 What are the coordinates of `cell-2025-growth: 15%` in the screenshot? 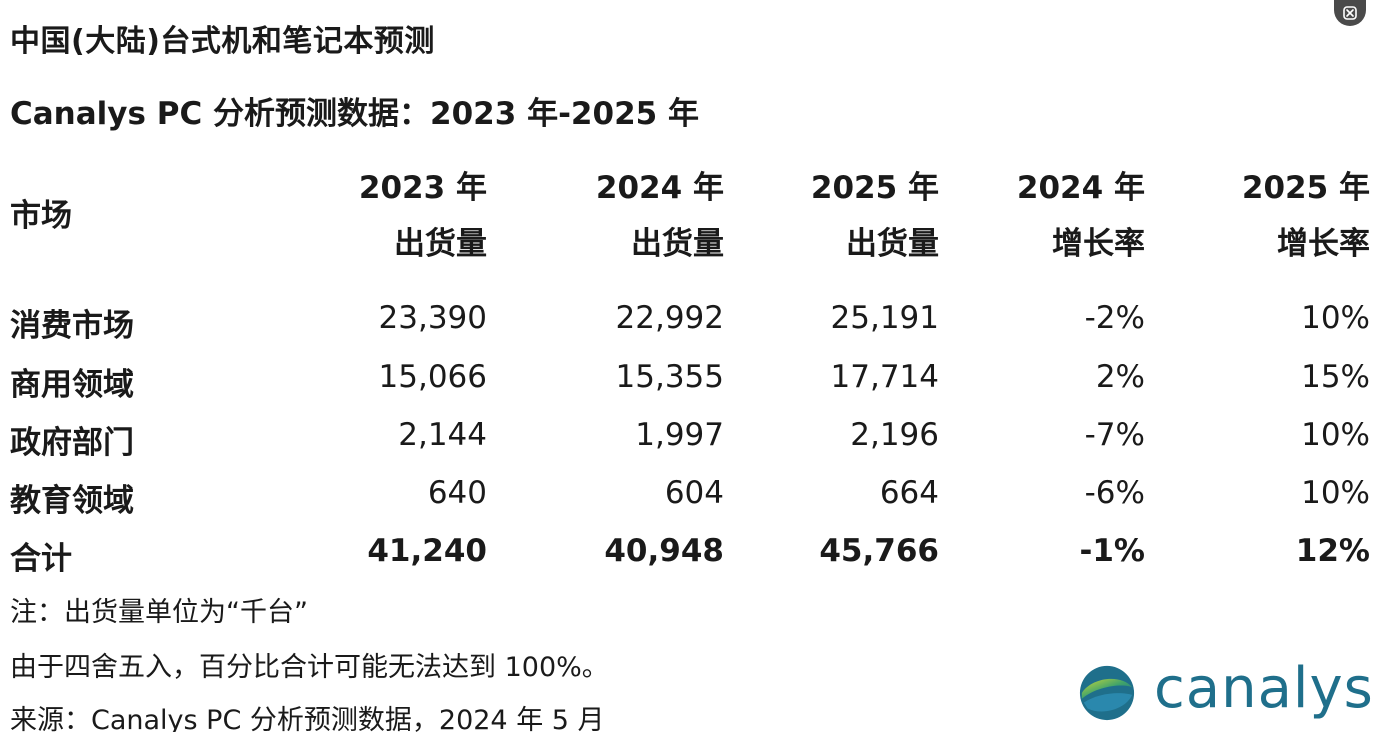 It's located at (1335, 377).